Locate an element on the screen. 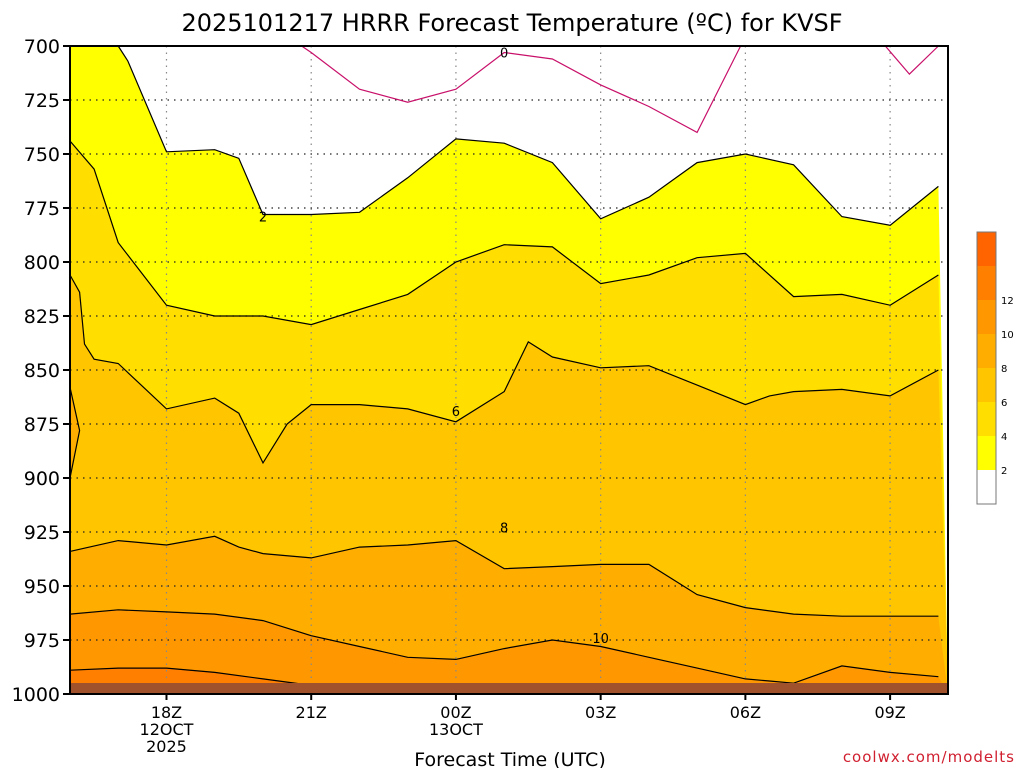  colorbar-label: 12 is located at coordinates (1007, 301).